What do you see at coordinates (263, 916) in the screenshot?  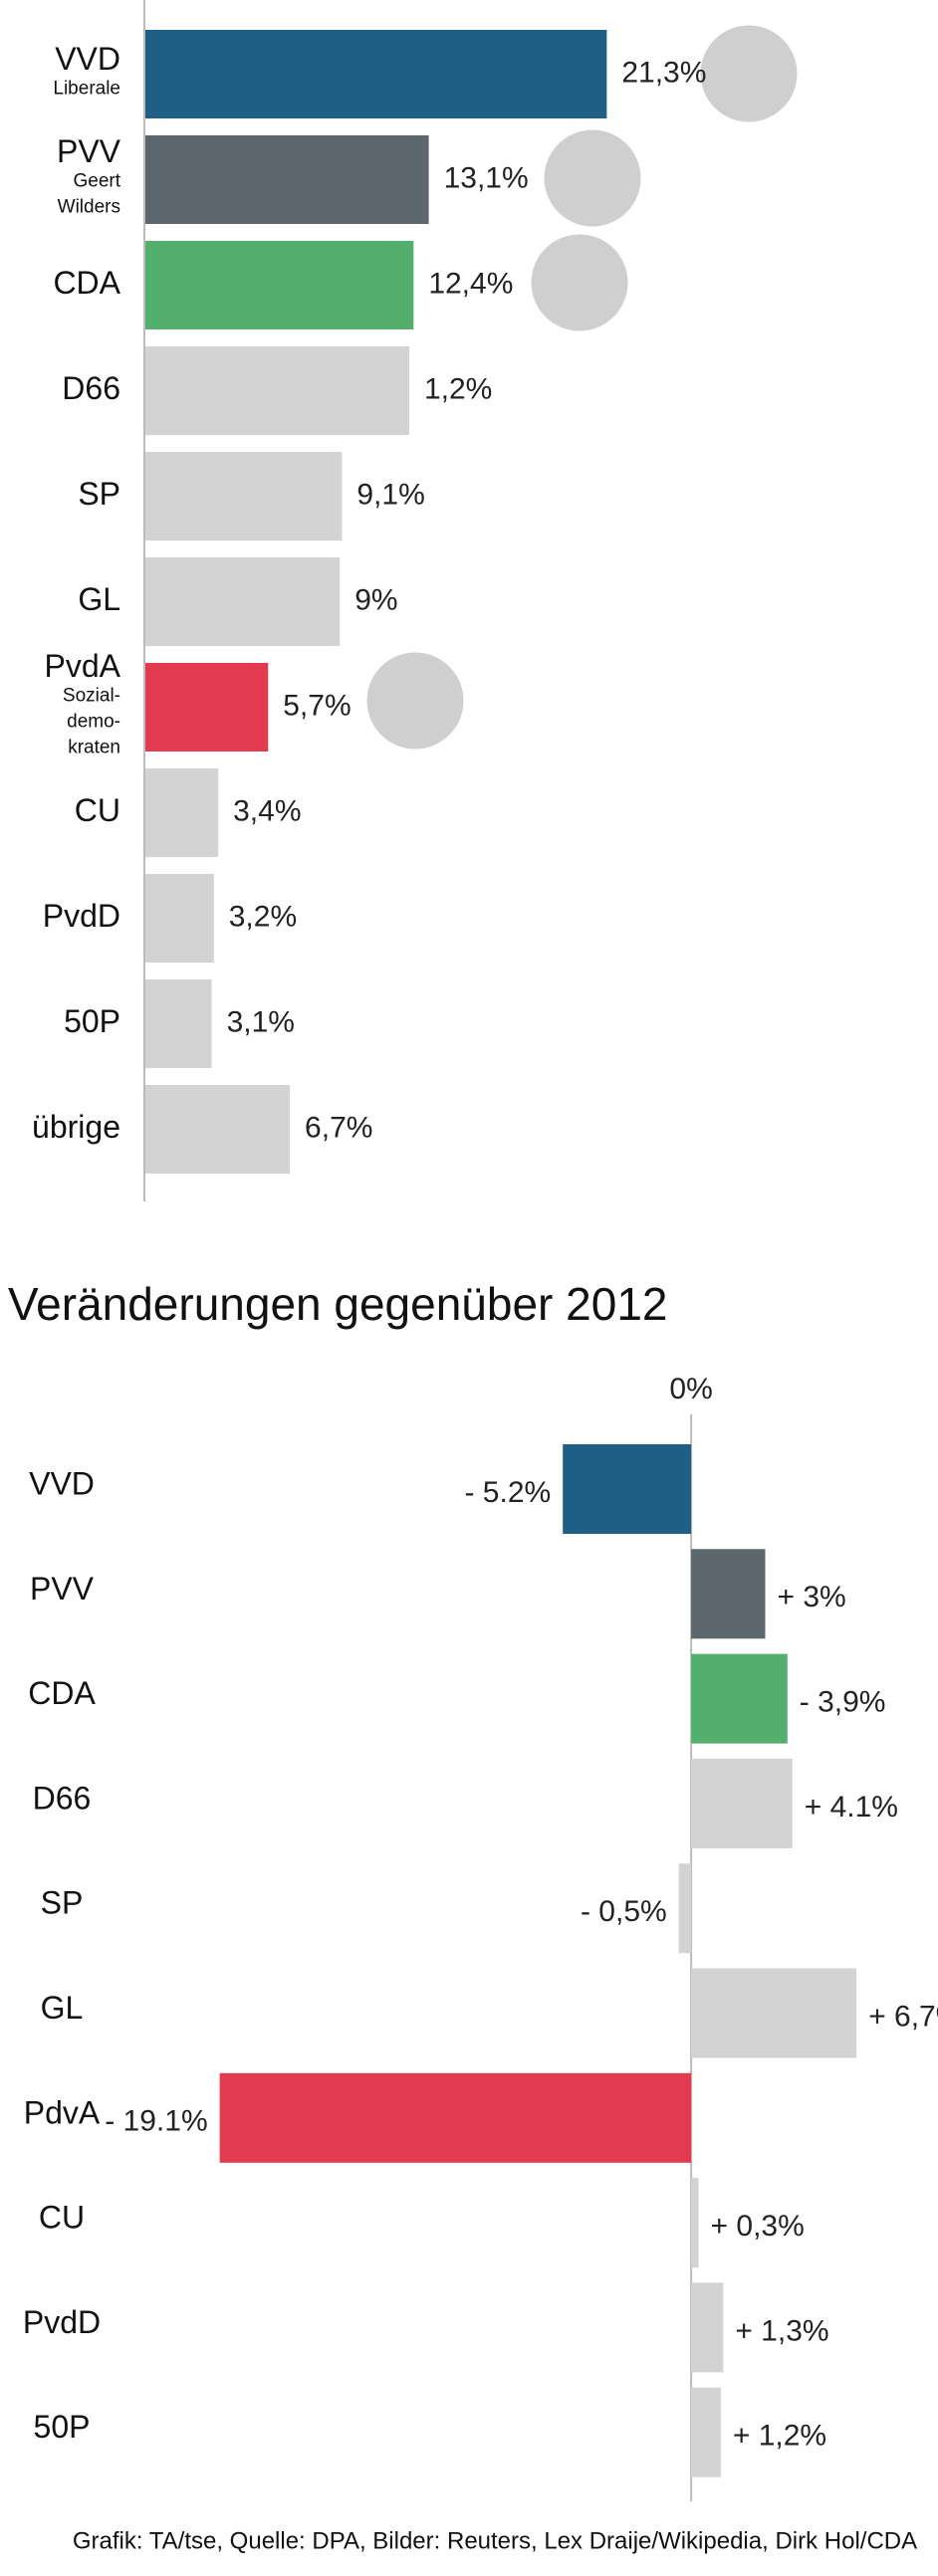 I see `value-label: 3,2%` at bounding box center [263, 916].